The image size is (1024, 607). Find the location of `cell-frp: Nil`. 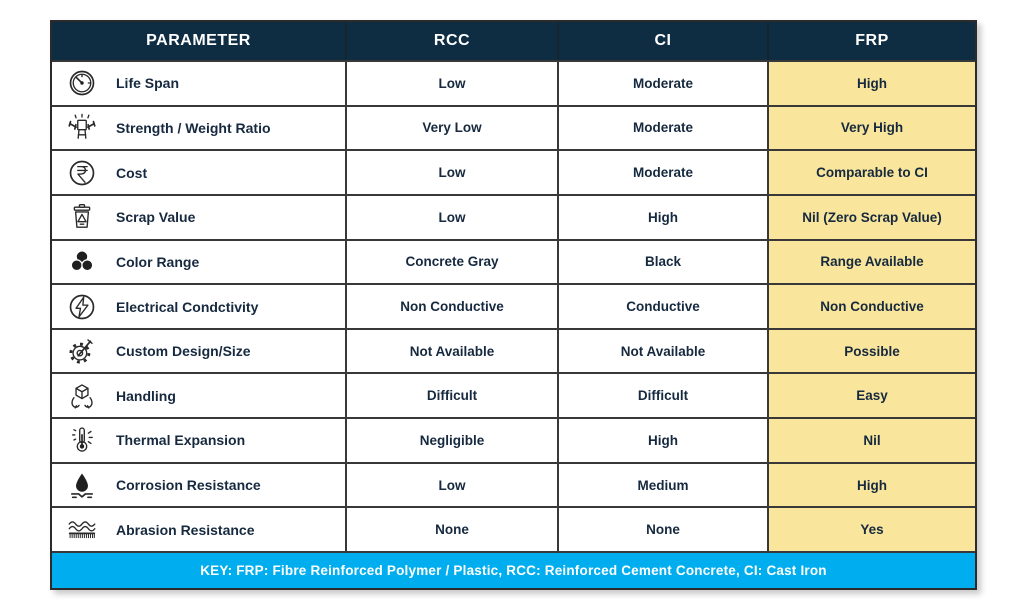

cell-frp: Nil is located at coordinates (871, 440).